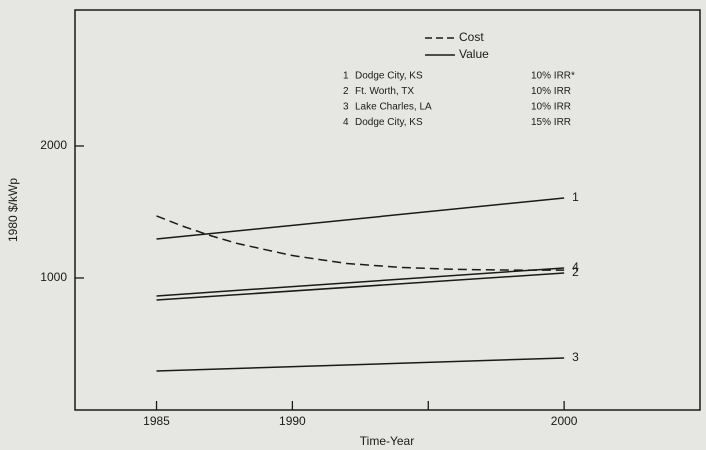  Describe the element at coordinates (346, 76) in the screenshot. I see `scenario-number: 1` at that location.